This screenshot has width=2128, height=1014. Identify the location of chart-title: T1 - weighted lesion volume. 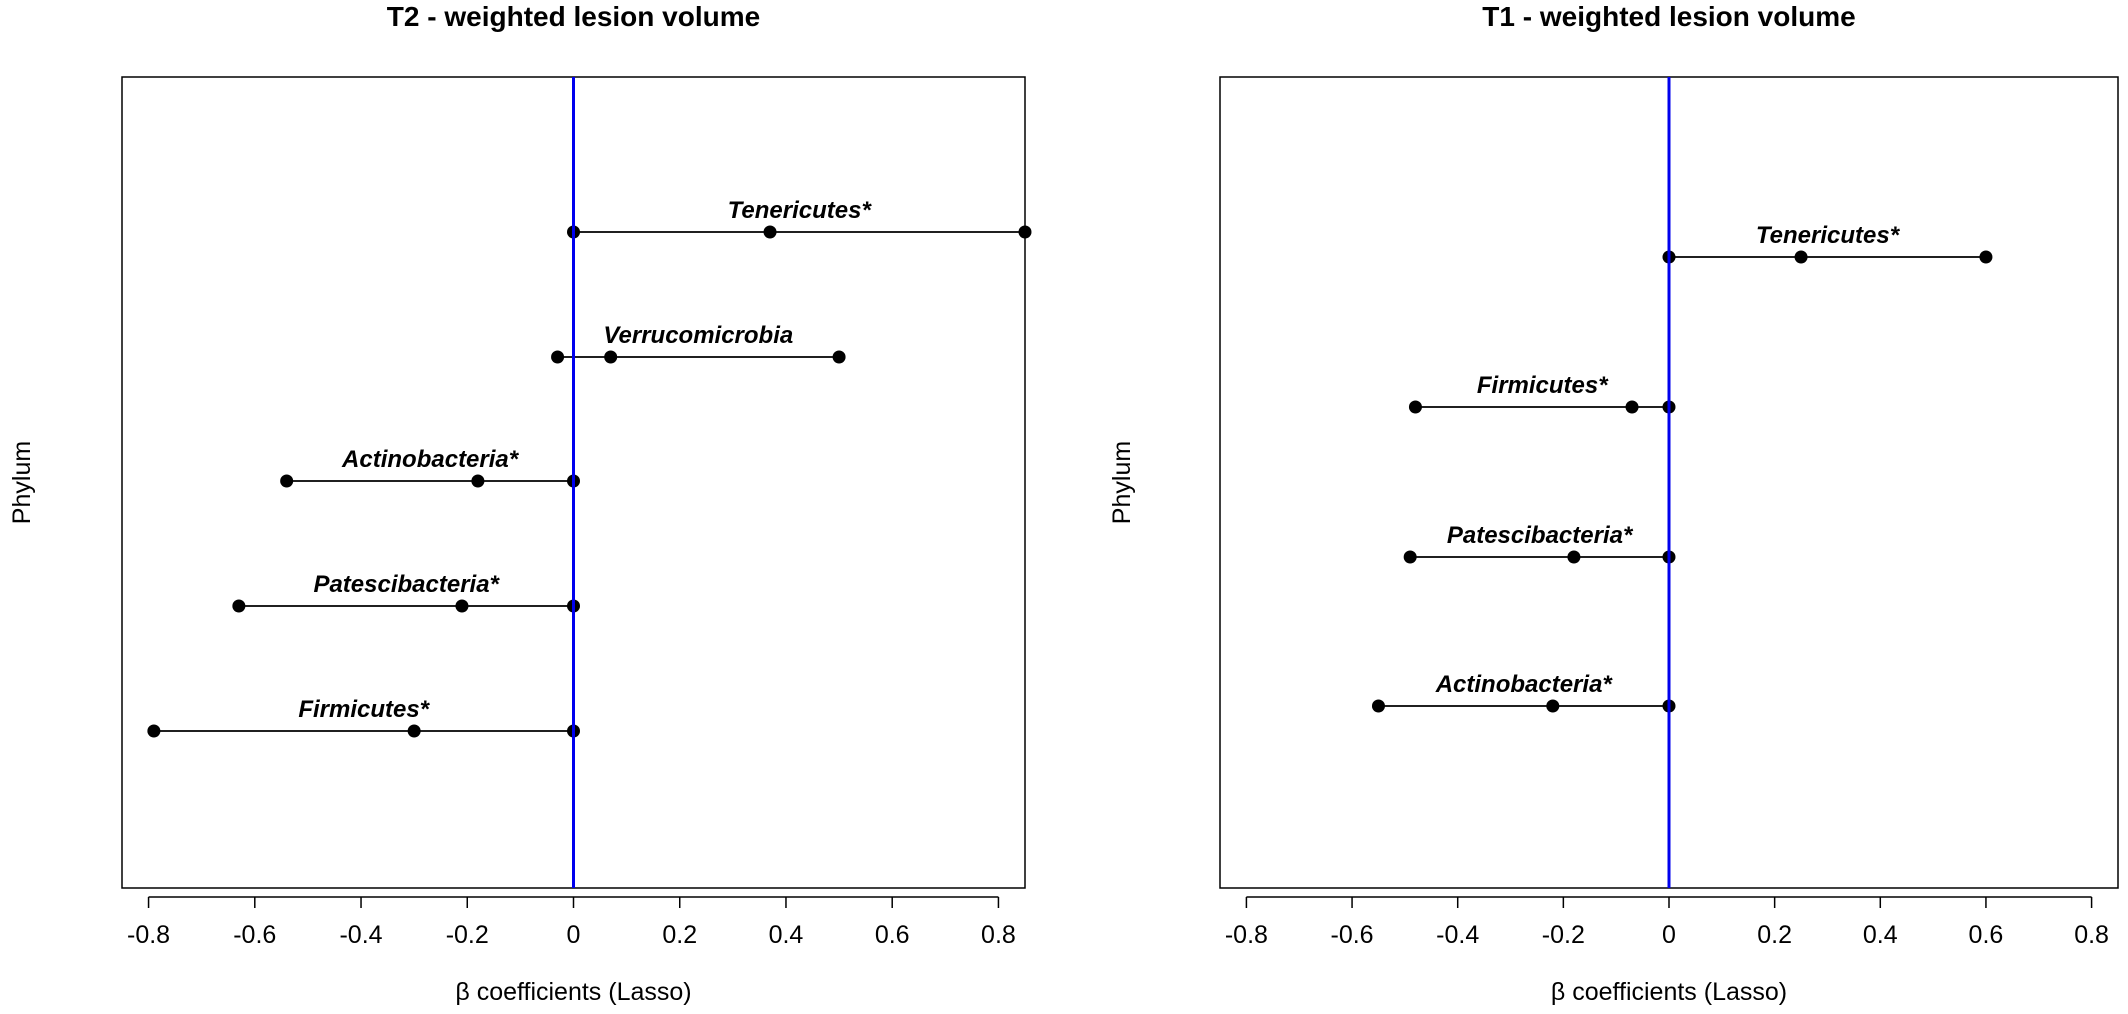
(1668, 16).